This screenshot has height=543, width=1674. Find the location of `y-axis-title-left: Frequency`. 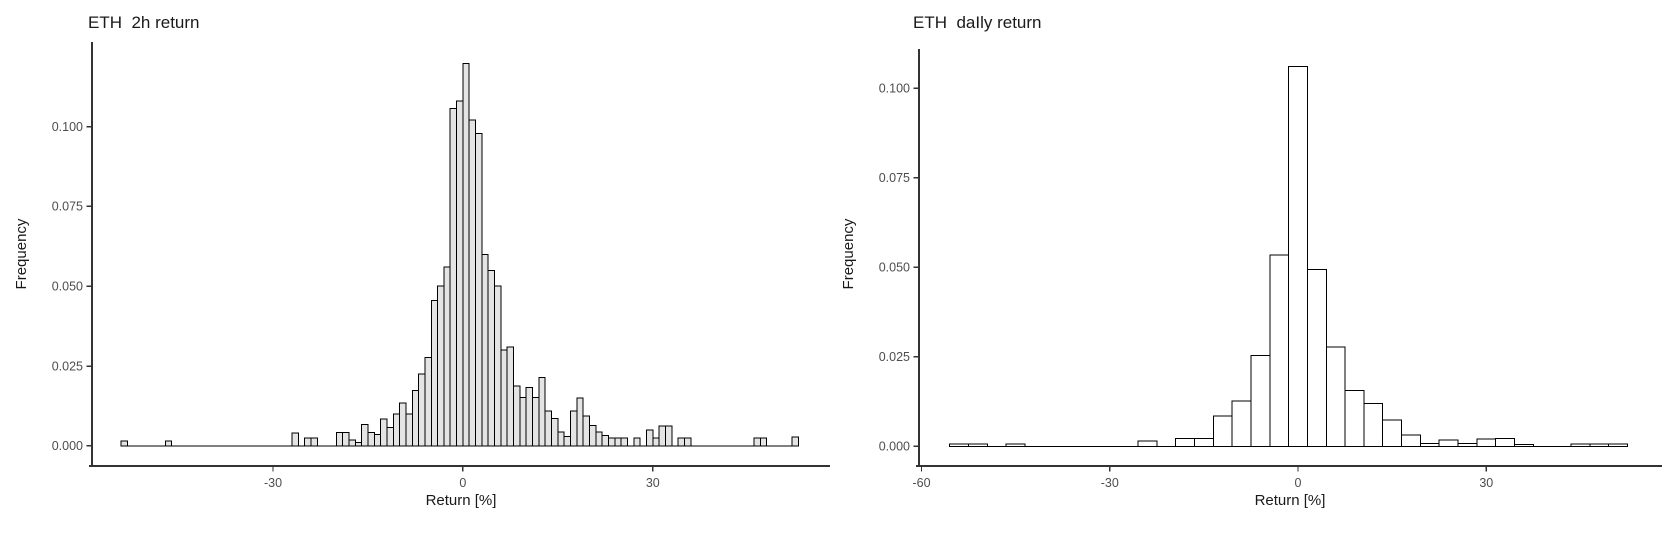

y-axis-title-left: Frequency is located at coordinates (21, 254).